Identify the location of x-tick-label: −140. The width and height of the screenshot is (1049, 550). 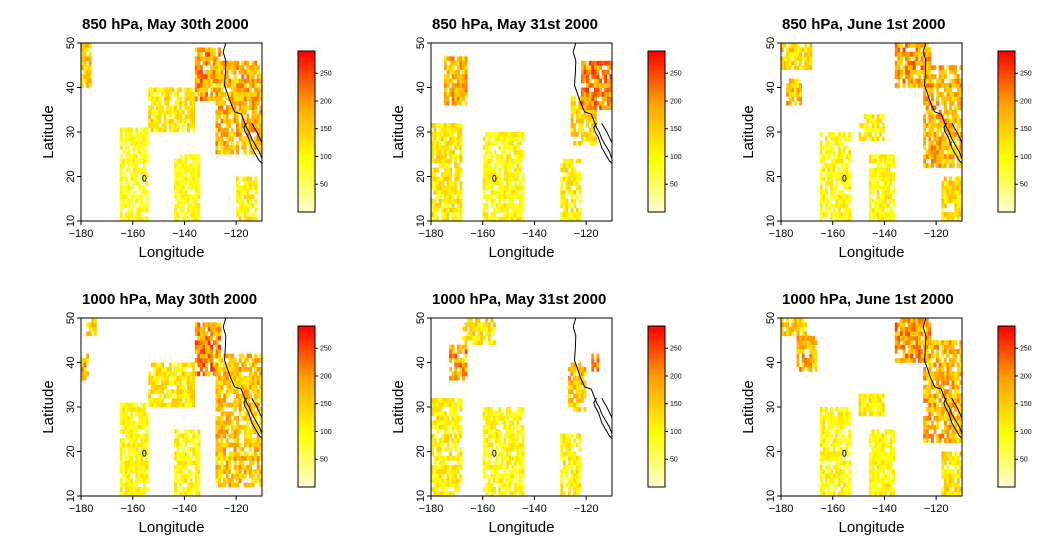
(884, 234).